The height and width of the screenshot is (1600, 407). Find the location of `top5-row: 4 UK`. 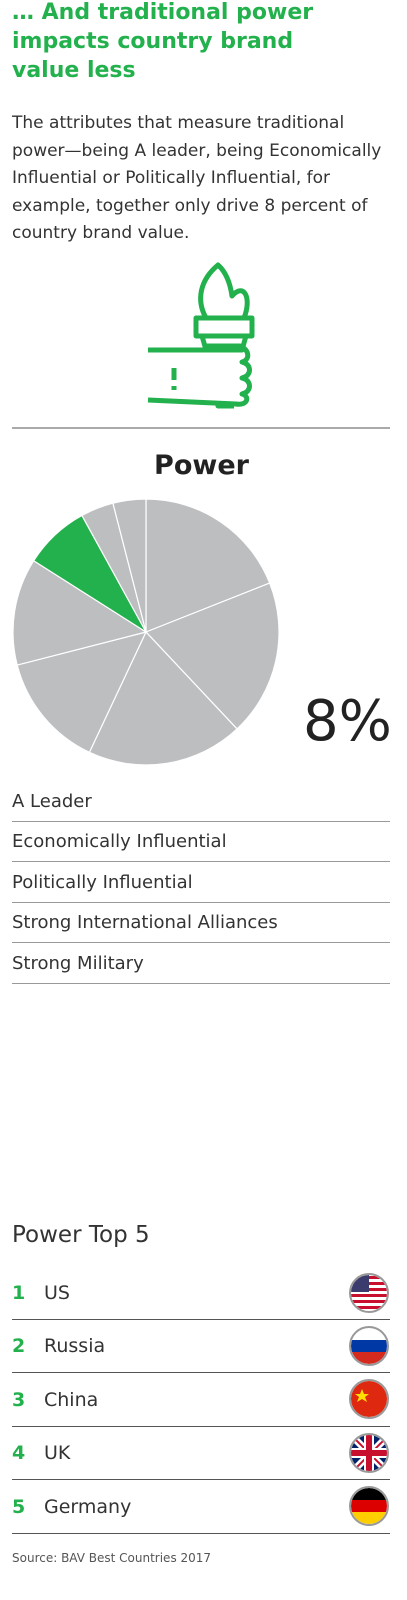

top5-row: 4 UK is located at coordinates (201, 1454).